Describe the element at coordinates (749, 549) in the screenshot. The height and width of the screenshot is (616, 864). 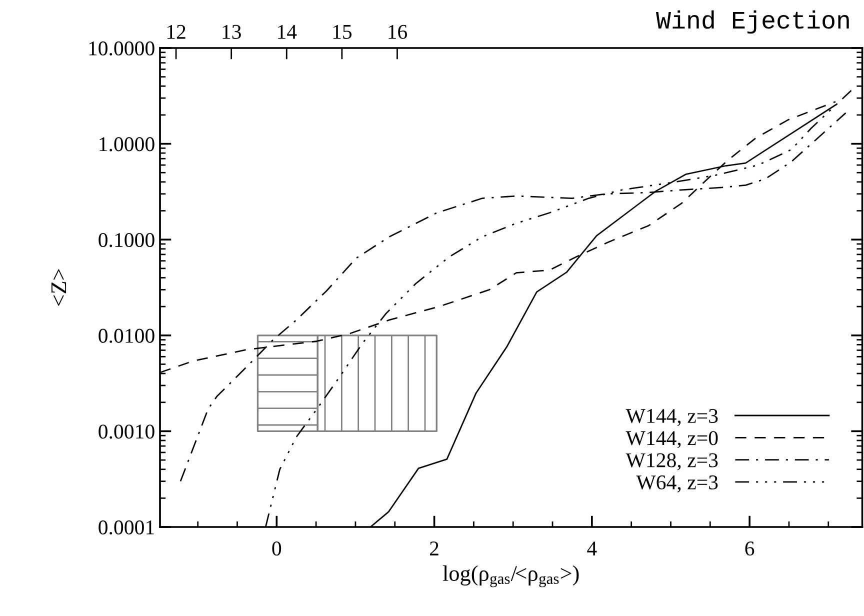
I see `x-tick-label: 6` at that location.